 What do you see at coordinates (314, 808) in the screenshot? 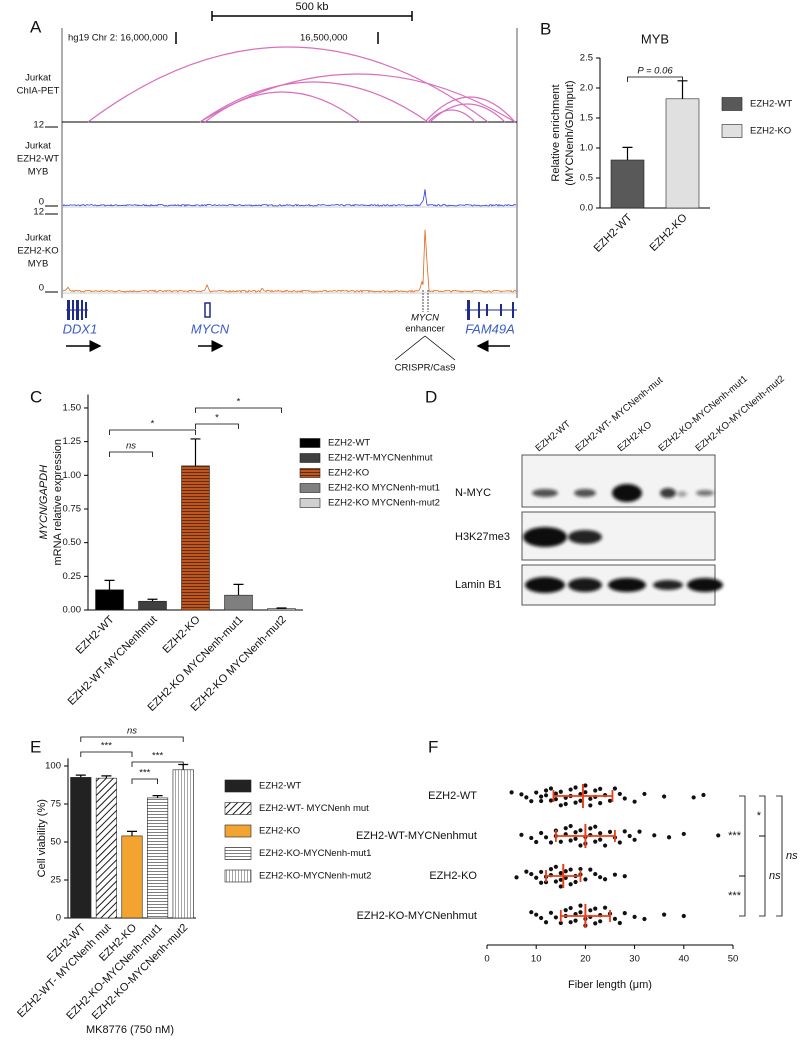
I see `legend-label: EZH2-WT- MYCNenh mut` at bounding box center [314, 808].